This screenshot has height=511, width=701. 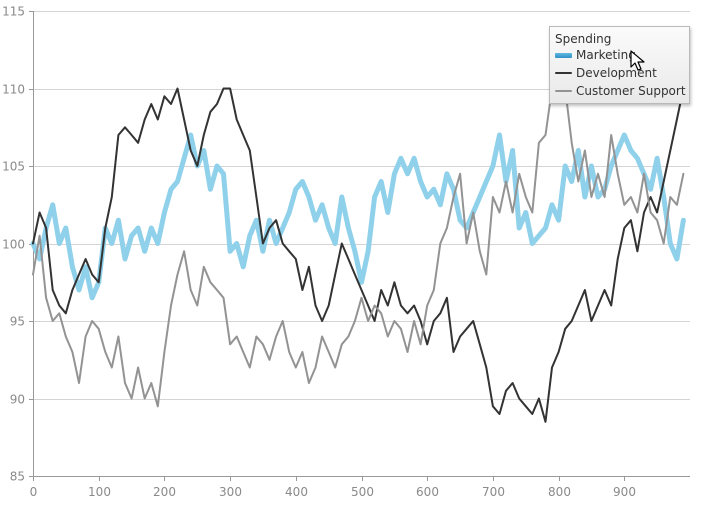 What do you see at coordinates (99, 492) in the screenshot?
I see `x-tick-label: 100` at bounding box center [99, 492].